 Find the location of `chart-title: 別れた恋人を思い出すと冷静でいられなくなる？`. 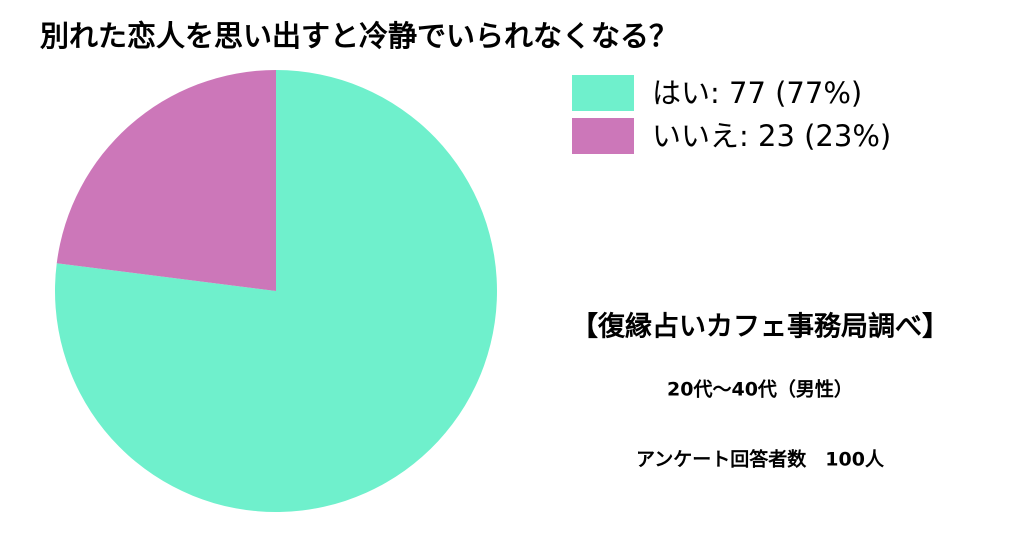

chart-title: 別れた恋人を思い出すと冷静でいられなくなる？ is located at coordinates (359, 36).